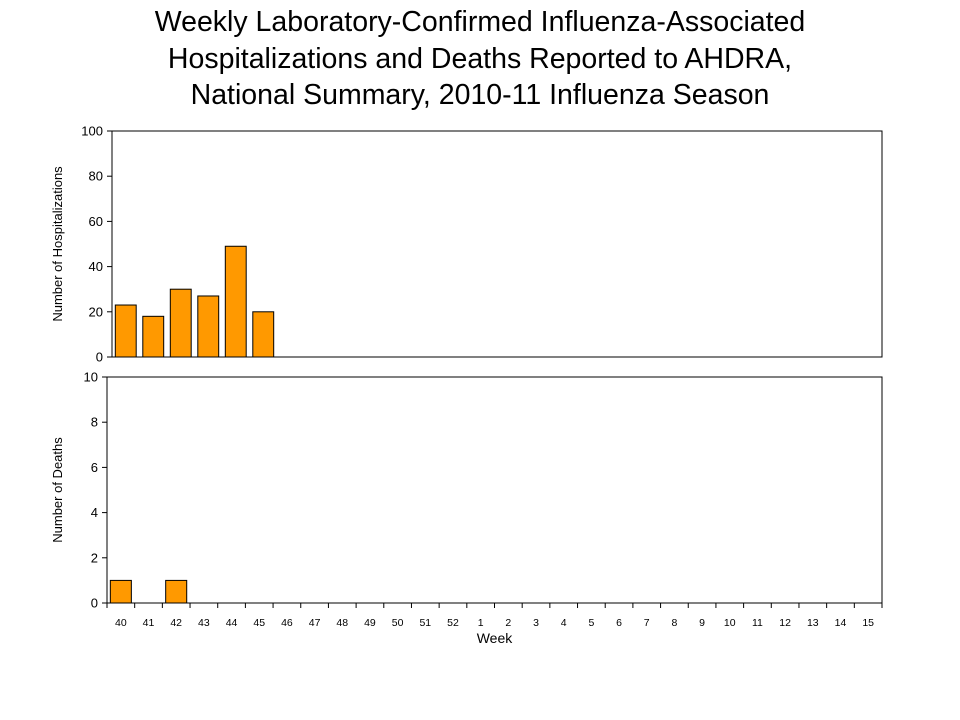 The image size is (960, 720). Describe the element at coordinates (813, 623) in the screenshot. I see `week-label-13: 13` at that location.